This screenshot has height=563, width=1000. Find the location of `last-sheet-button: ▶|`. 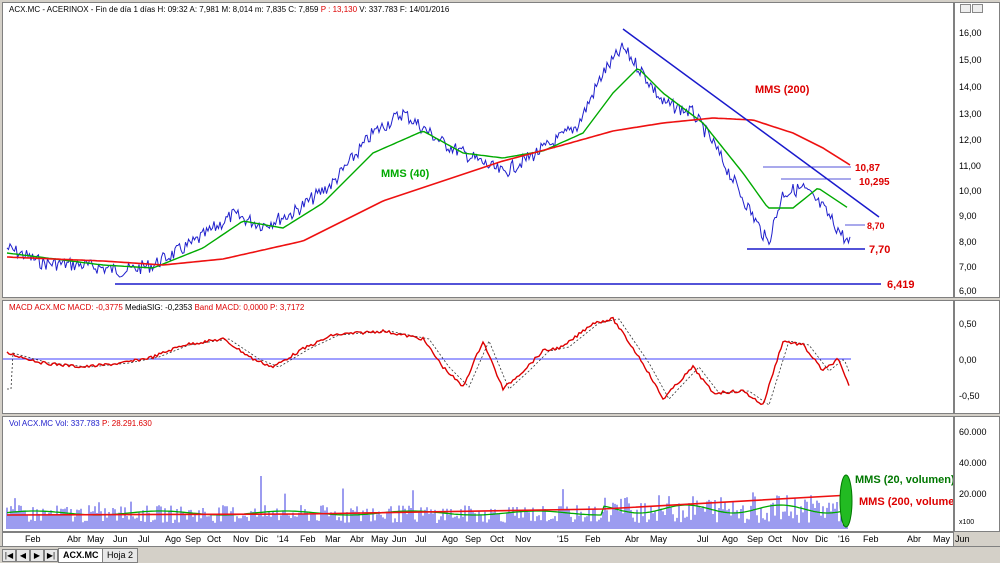

last-sheet-button: ▶| is located at coordinates (51, 555).